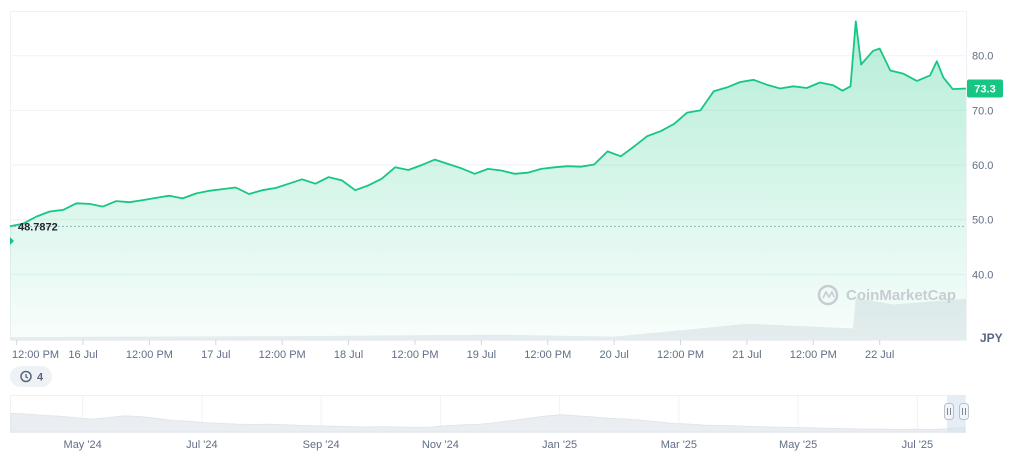 The height and width of the screenshot is (462, 1024). What do you see at coordinates (679, 445) in the screenshot?
I see `navigator-x-tick-label: Mar '25` at bounding box center [679, 445].